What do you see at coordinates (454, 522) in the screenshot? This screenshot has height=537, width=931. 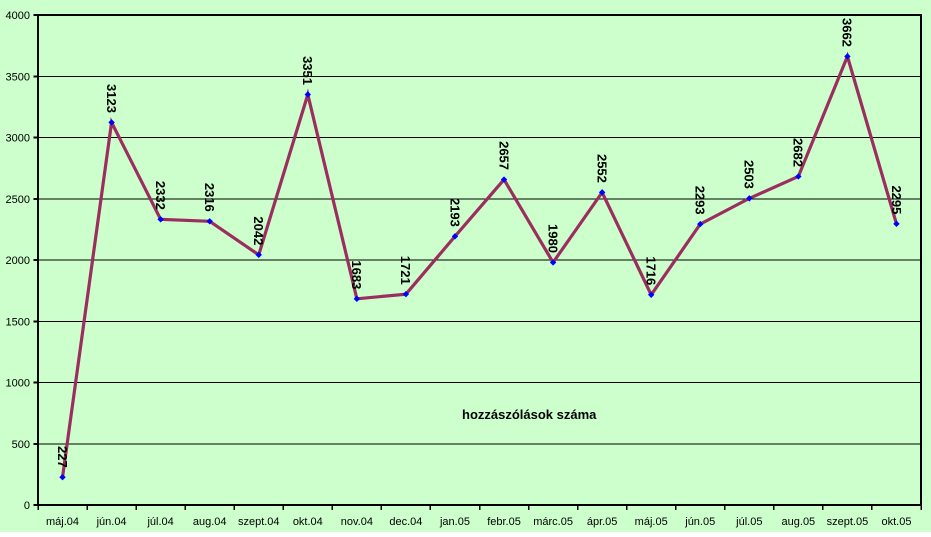 I see `svg-text: jan.05` at bounding box center [454, 522].